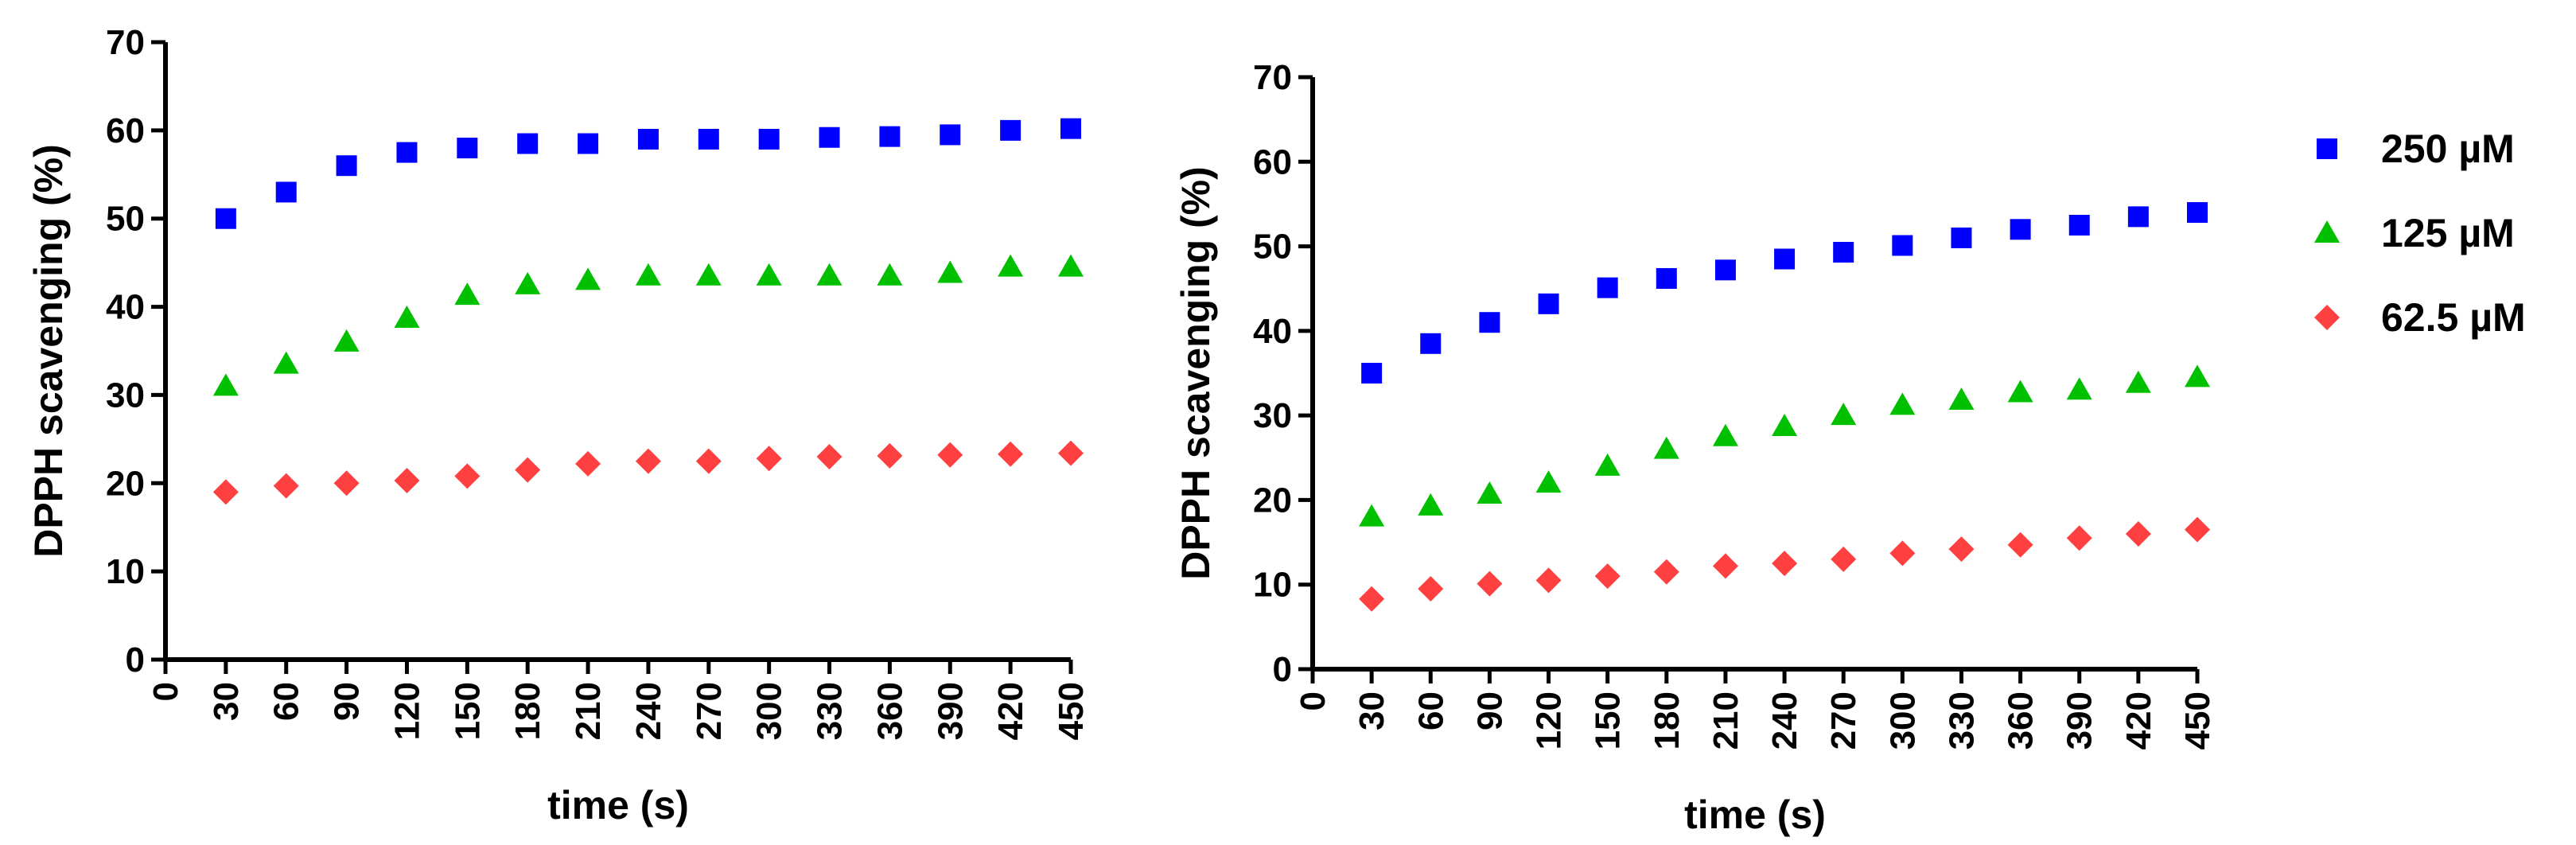  Describe the element at coordinates (1283, 669) in the screenshot. I see `y-tick-label: 0` at that location.